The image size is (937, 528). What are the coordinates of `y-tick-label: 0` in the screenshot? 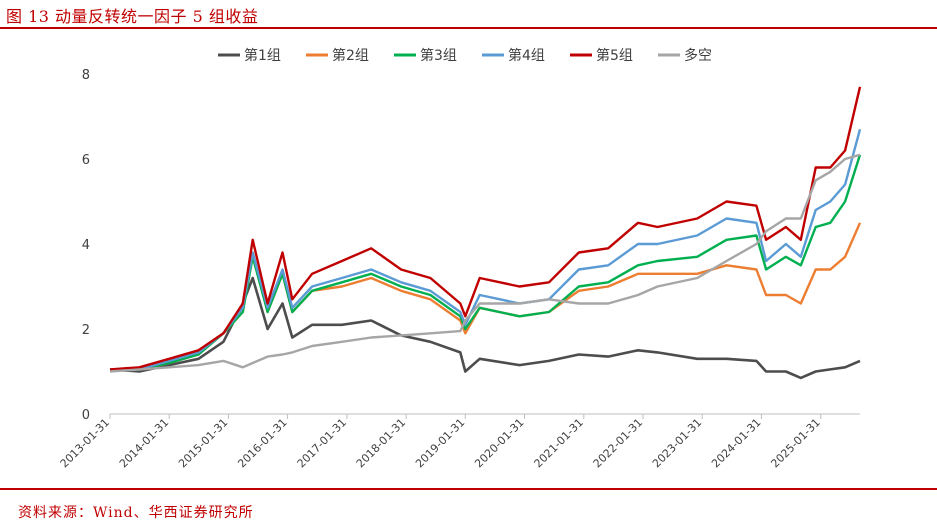 It's located at (86, 415).